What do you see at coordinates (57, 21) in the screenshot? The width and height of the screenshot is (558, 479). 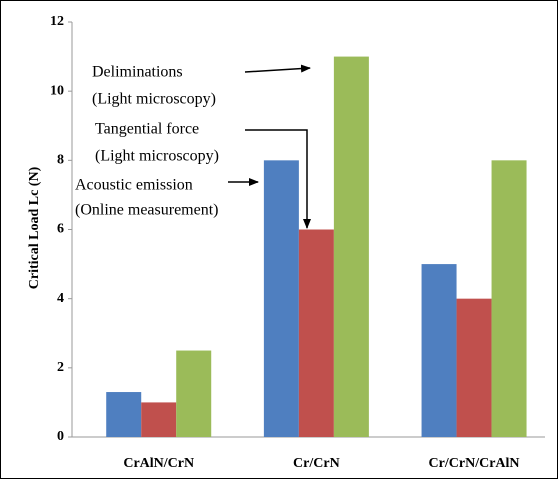 I see `y-tick-label: 12` at bounding box center [57, 21].